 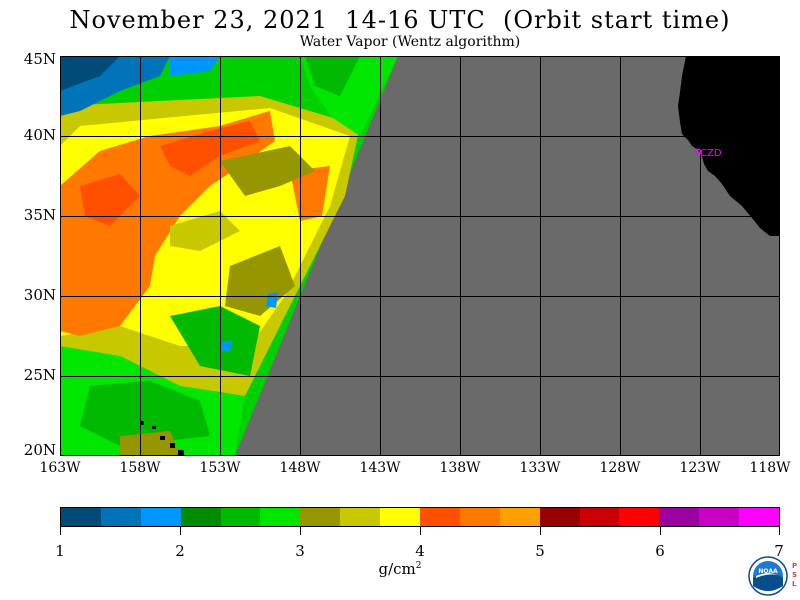 I want to click on scale-label-4: 4, so click(x=420, y=551).